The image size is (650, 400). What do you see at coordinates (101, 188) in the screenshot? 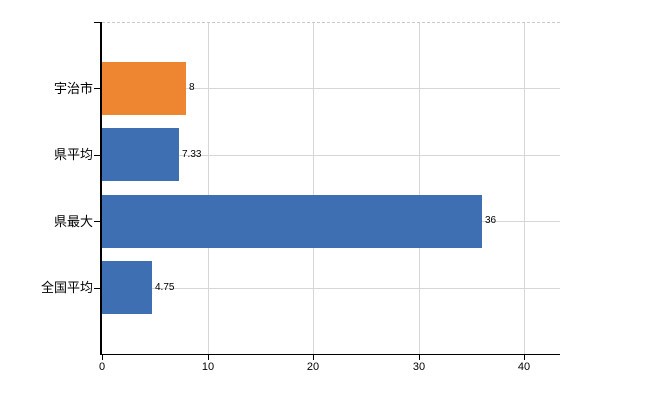
I see `y-axis-line` at bounding box center [101, 188].